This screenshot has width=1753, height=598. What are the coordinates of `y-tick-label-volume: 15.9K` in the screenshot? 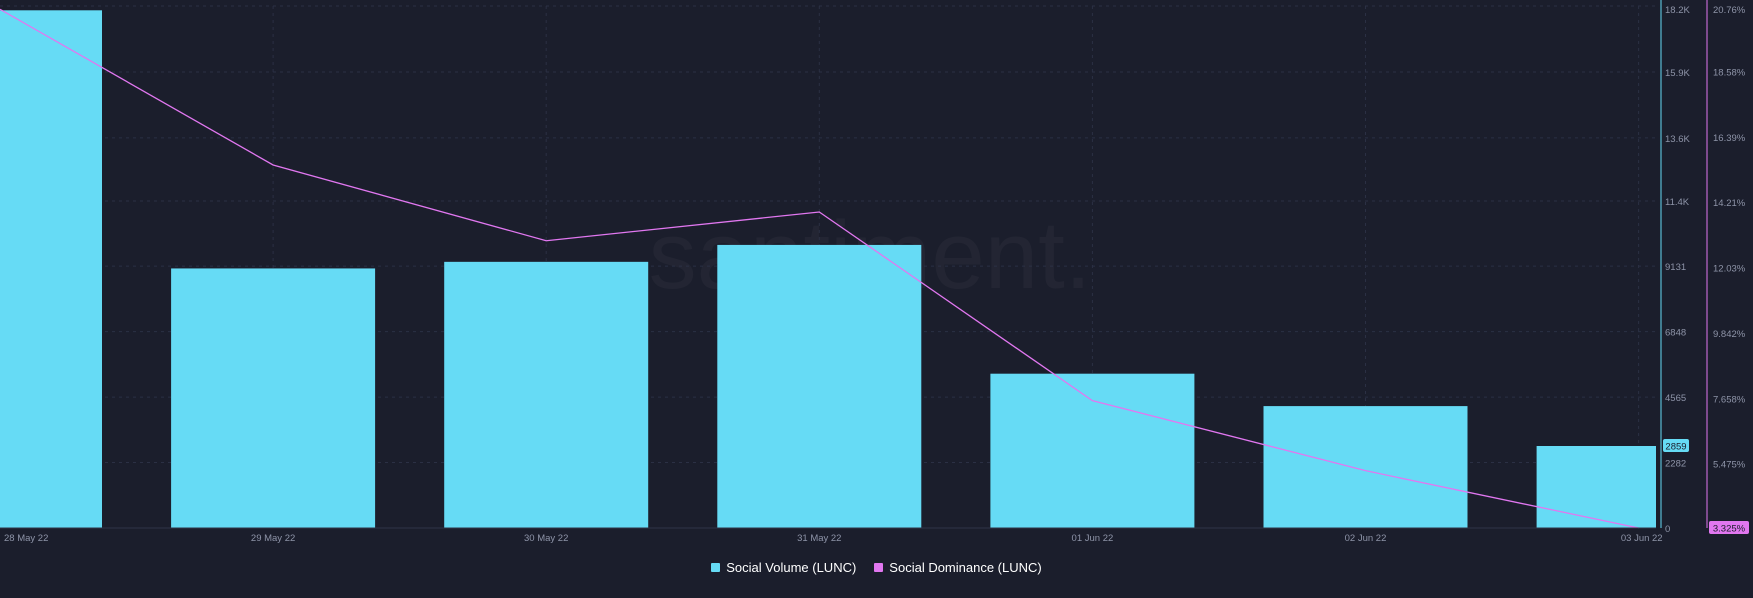 It's located at (1677, 73).